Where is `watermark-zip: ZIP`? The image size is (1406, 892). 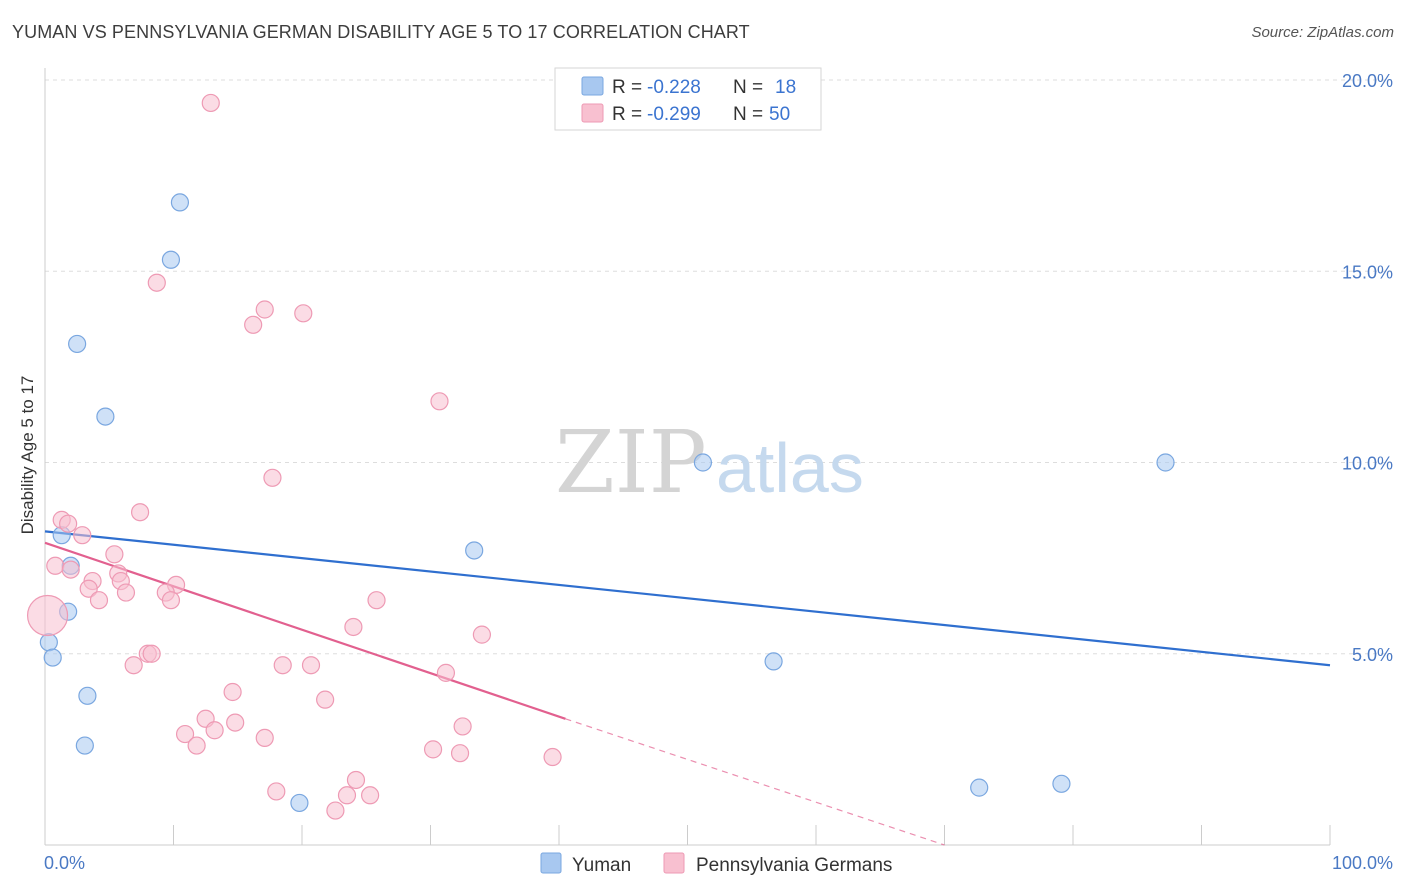 watermark-zip: ZIP is located at coordinates (631, 463).